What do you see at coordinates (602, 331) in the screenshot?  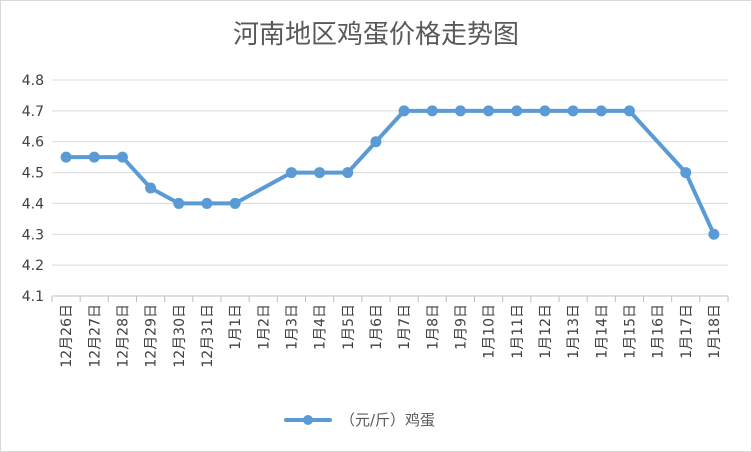 I see `x-tick-label: 1月14日` at bounding box center [602, 331].